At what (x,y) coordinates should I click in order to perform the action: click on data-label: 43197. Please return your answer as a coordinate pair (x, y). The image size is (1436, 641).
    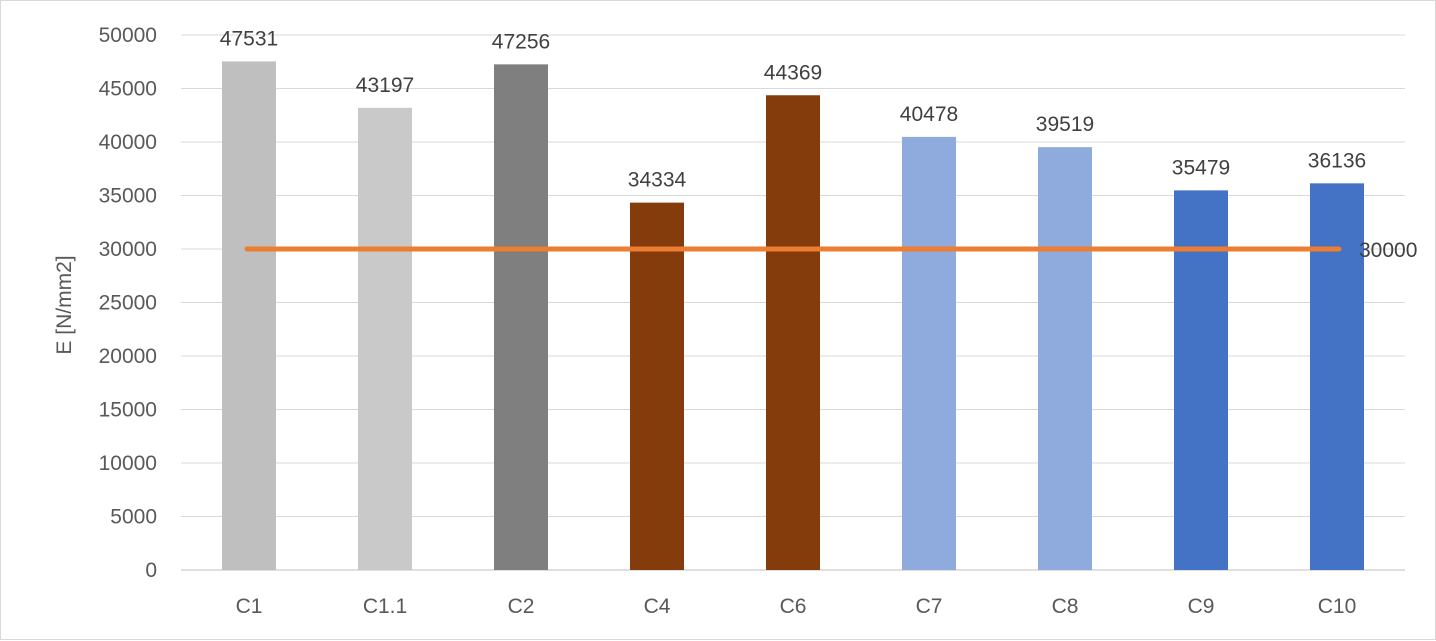
    Looking at the image, I should click on (385, 85).